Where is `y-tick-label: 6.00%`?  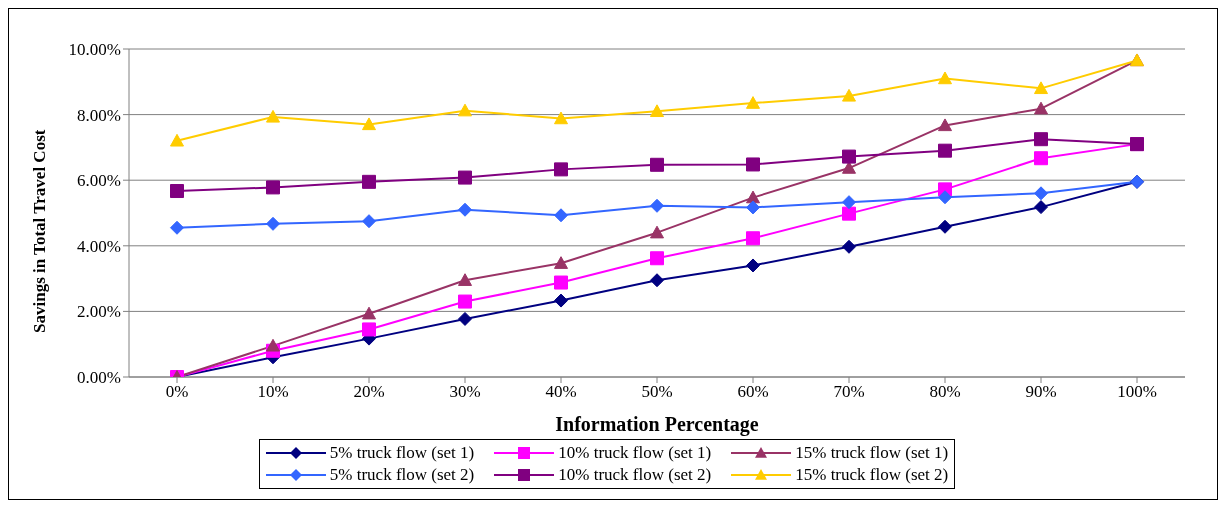
y-tick-label: 6.00% is located at coordinates (99, 181).